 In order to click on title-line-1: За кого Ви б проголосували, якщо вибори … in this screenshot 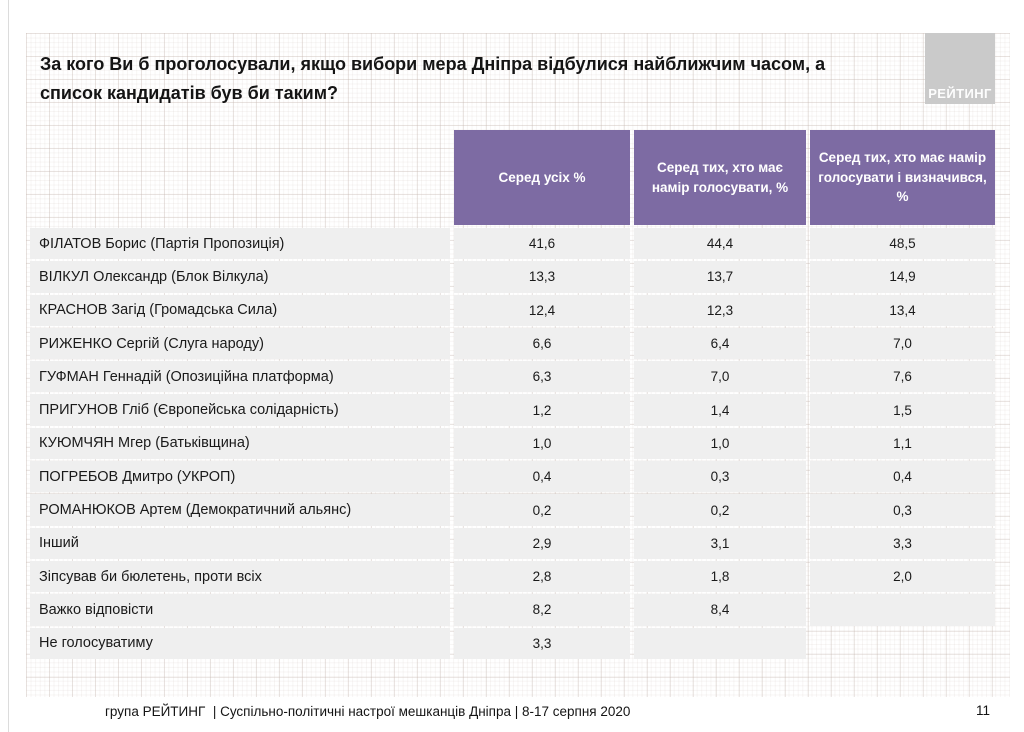, I will do `click(433, 64)`.